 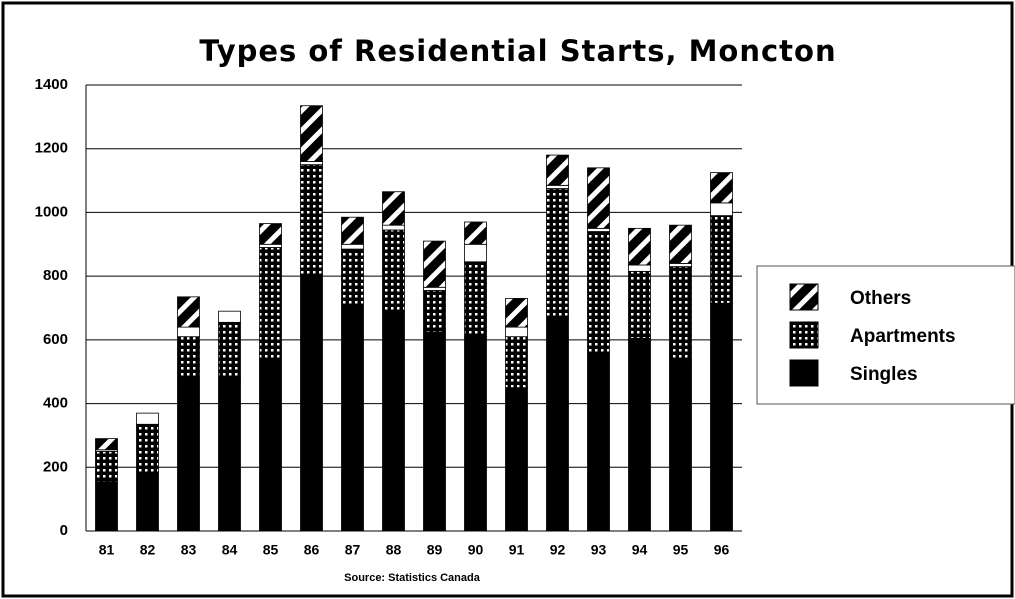 What do you see at coordinates (599, 550) in the screenshot?
I see `x-tick-label: 93` at bounding box center [599, 550].